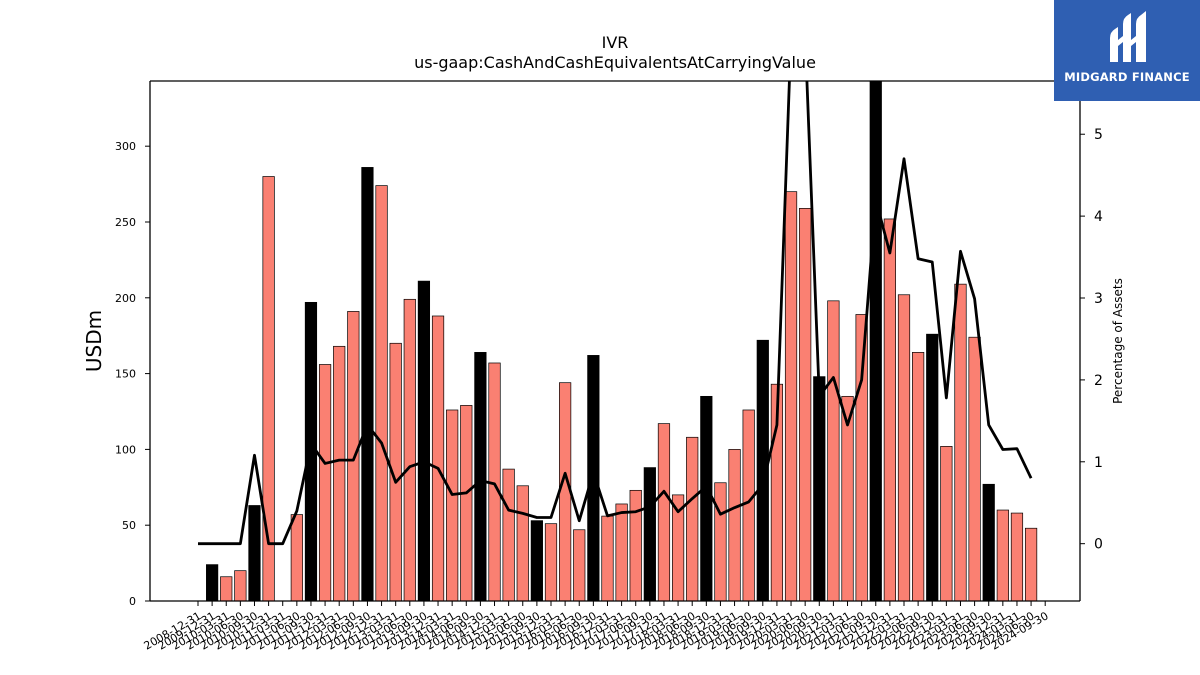 This screenshot has height=675, width=1200. I want to click on y-tick-label: 100, so click(125, 449).